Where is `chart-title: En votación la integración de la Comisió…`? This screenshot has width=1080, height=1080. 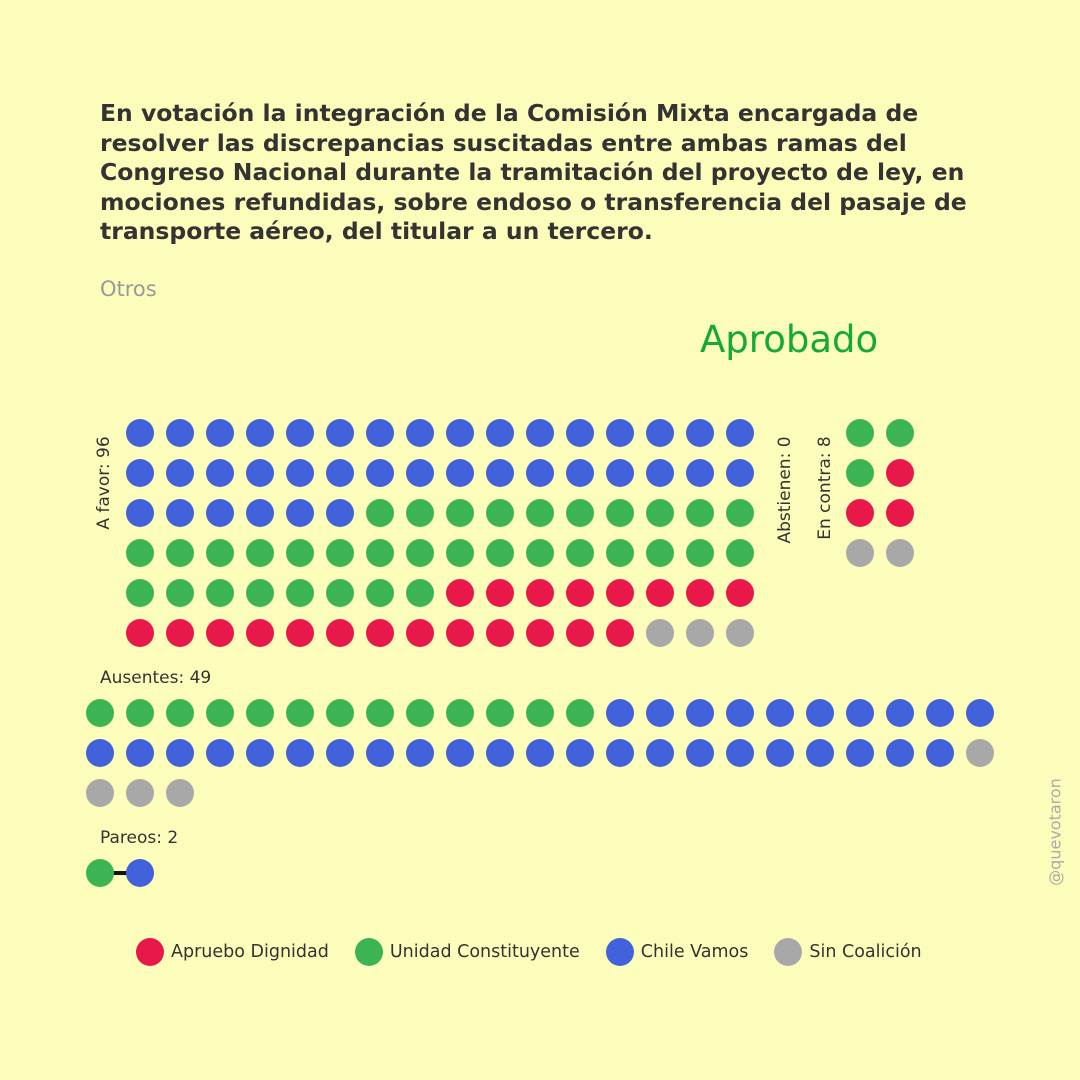 chart-title: En votación la integración de la Comisió… is located at coordinates (533, 172).